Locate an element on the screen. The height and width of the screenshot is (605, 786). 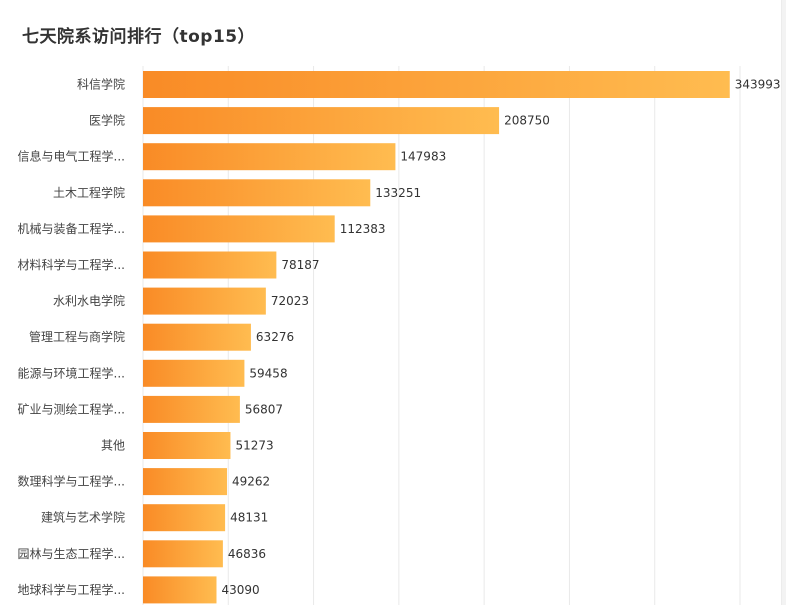
value-label: 78187 is located at coordinates (300, 265).